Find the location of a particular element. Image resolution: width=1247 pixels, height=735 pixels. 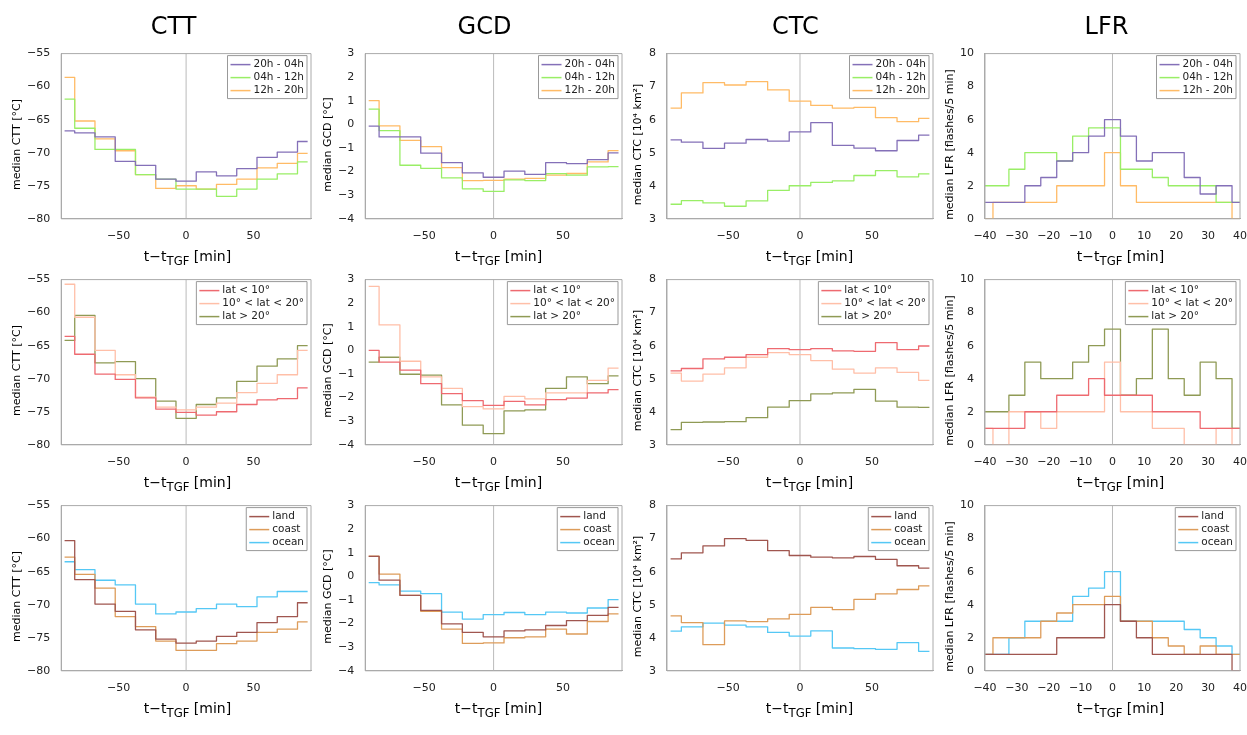

x-tick-label: −40 is located at coordinates (985, 236).